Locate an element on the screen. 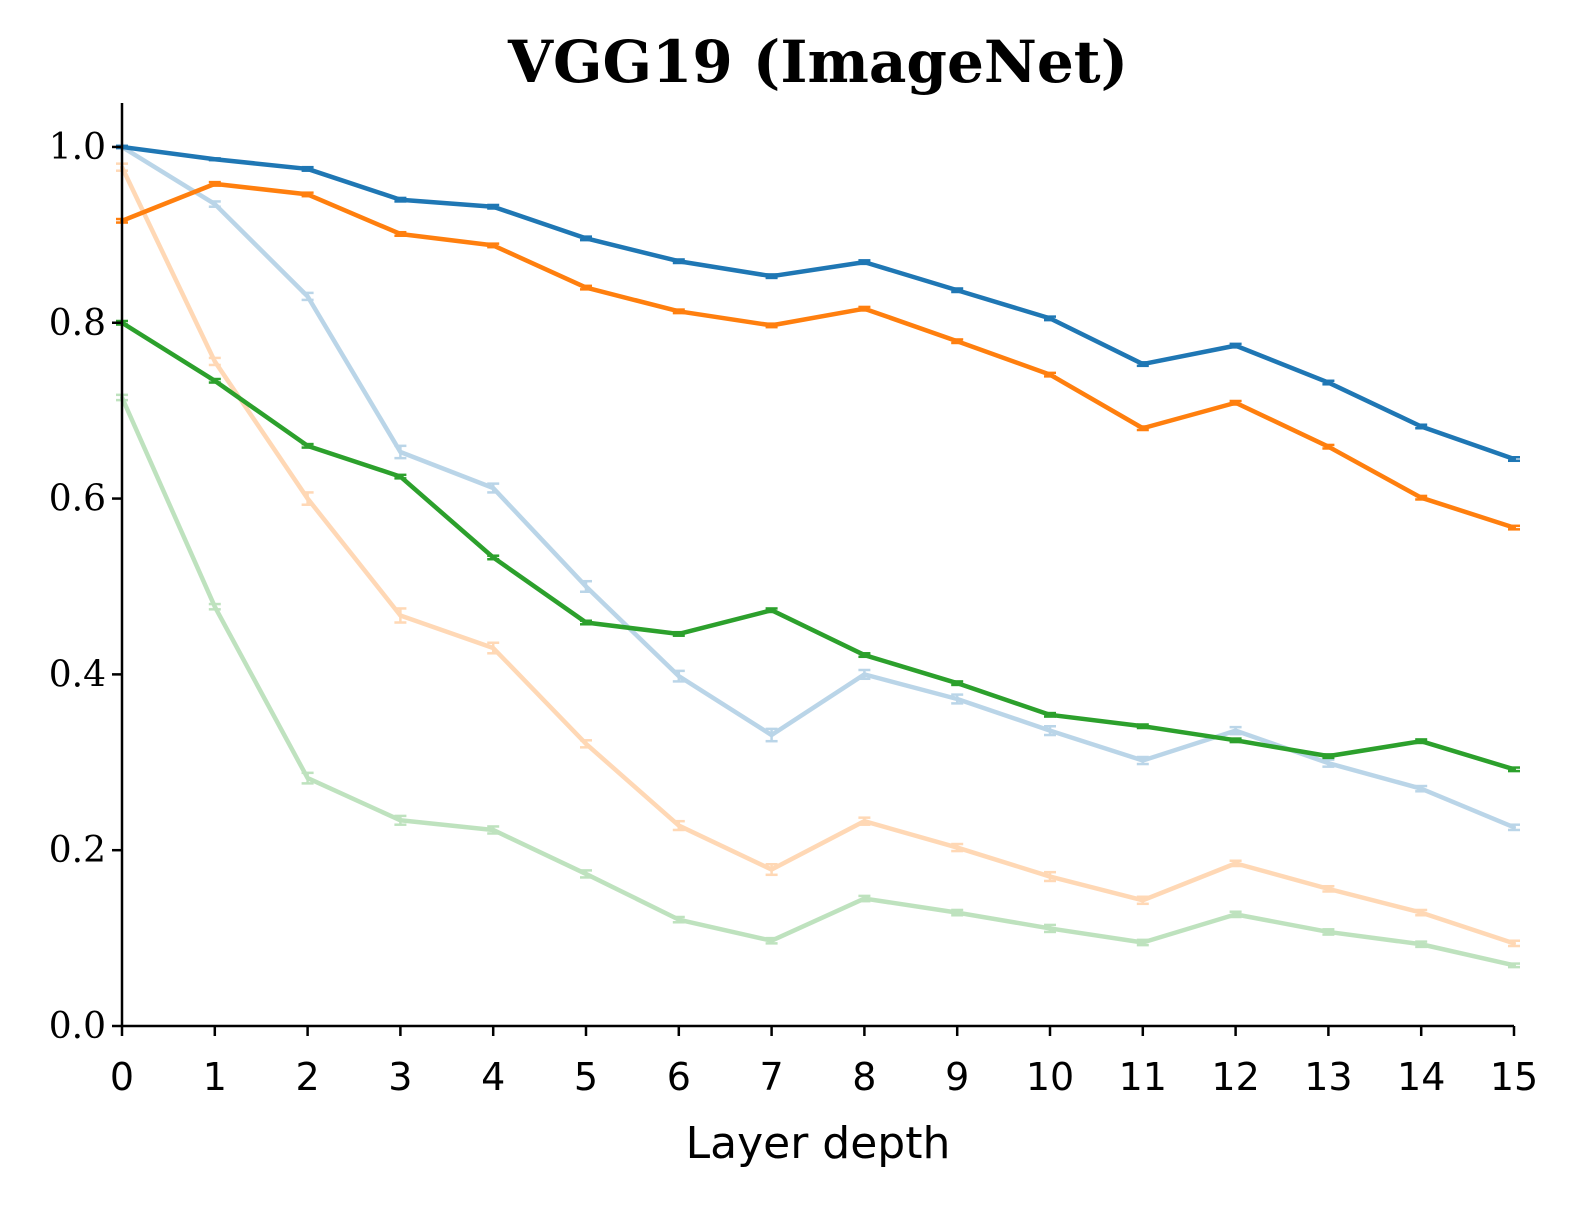 Image resolution: width=1570 pixels, height=1205 pixels. x-axis-label: Layer depth is located at coordinates (818, 1143).